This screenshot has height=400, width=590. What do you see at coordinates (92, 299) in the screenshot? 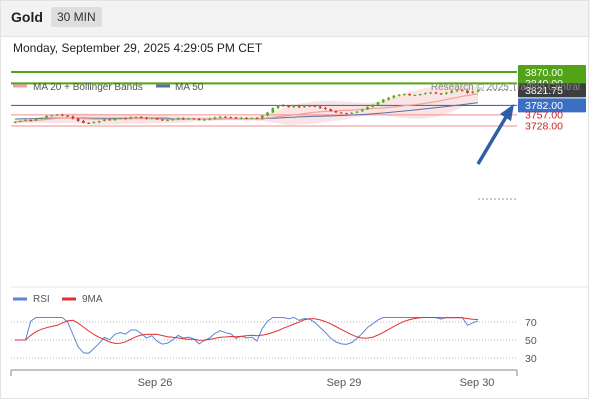
I see `rsi-ma-legend-label: 9MA` at bounding box center [92, 299].